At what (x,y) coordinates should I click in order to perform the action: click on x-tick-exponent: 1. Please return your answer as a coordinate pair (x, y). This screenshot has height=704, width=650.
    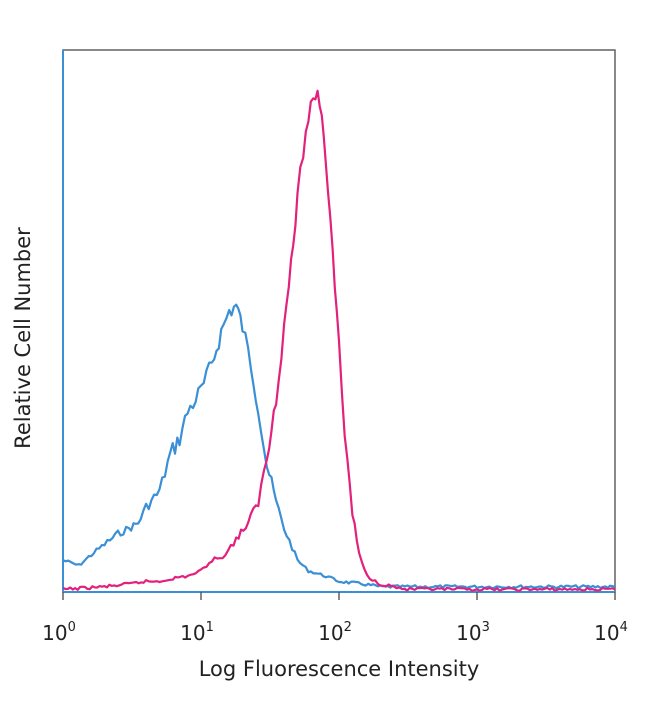
    Looking at the image, I should click on (210, 627).